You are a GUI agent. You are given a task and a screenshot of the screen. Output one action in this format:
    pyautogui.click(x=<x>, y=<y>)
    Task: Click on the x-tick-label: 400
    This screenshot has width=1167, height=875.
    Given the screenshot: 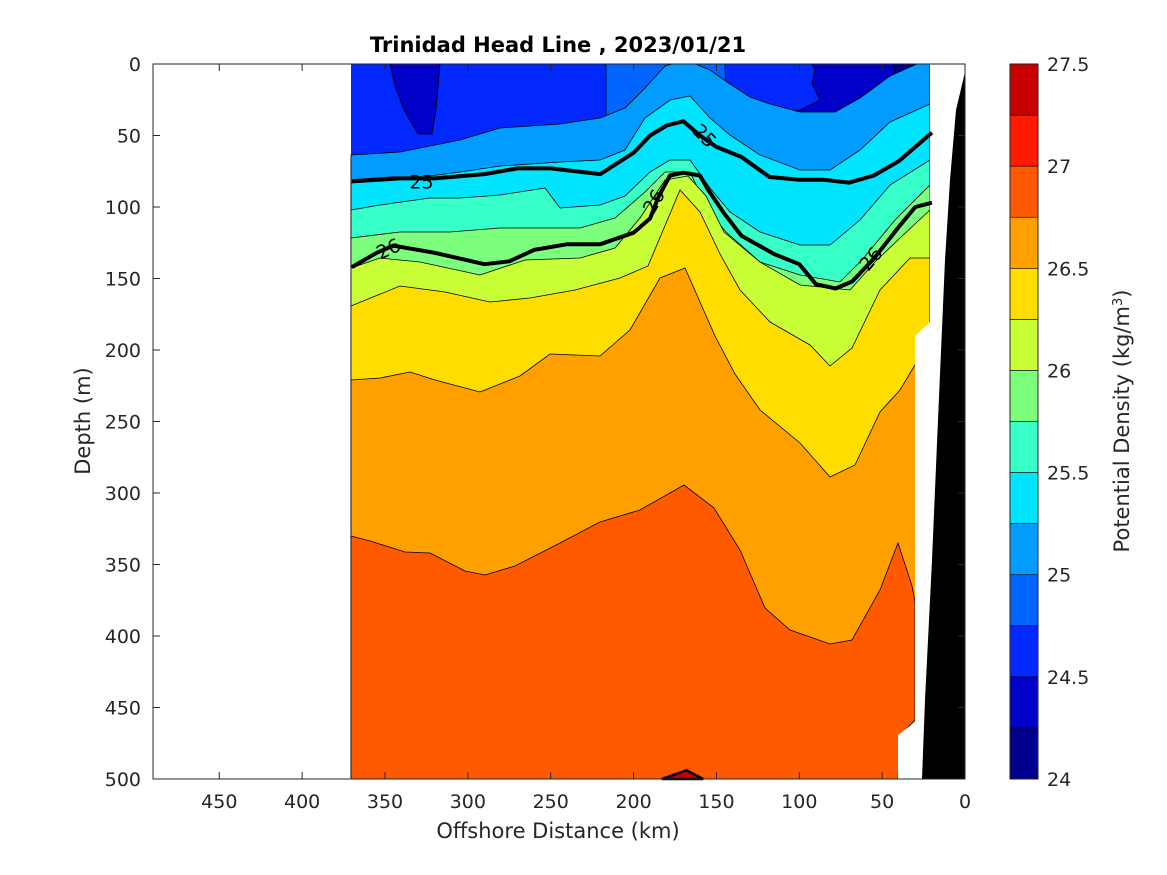 What is the action you would take?
    pyautogui.click(x=302, y=802)
    